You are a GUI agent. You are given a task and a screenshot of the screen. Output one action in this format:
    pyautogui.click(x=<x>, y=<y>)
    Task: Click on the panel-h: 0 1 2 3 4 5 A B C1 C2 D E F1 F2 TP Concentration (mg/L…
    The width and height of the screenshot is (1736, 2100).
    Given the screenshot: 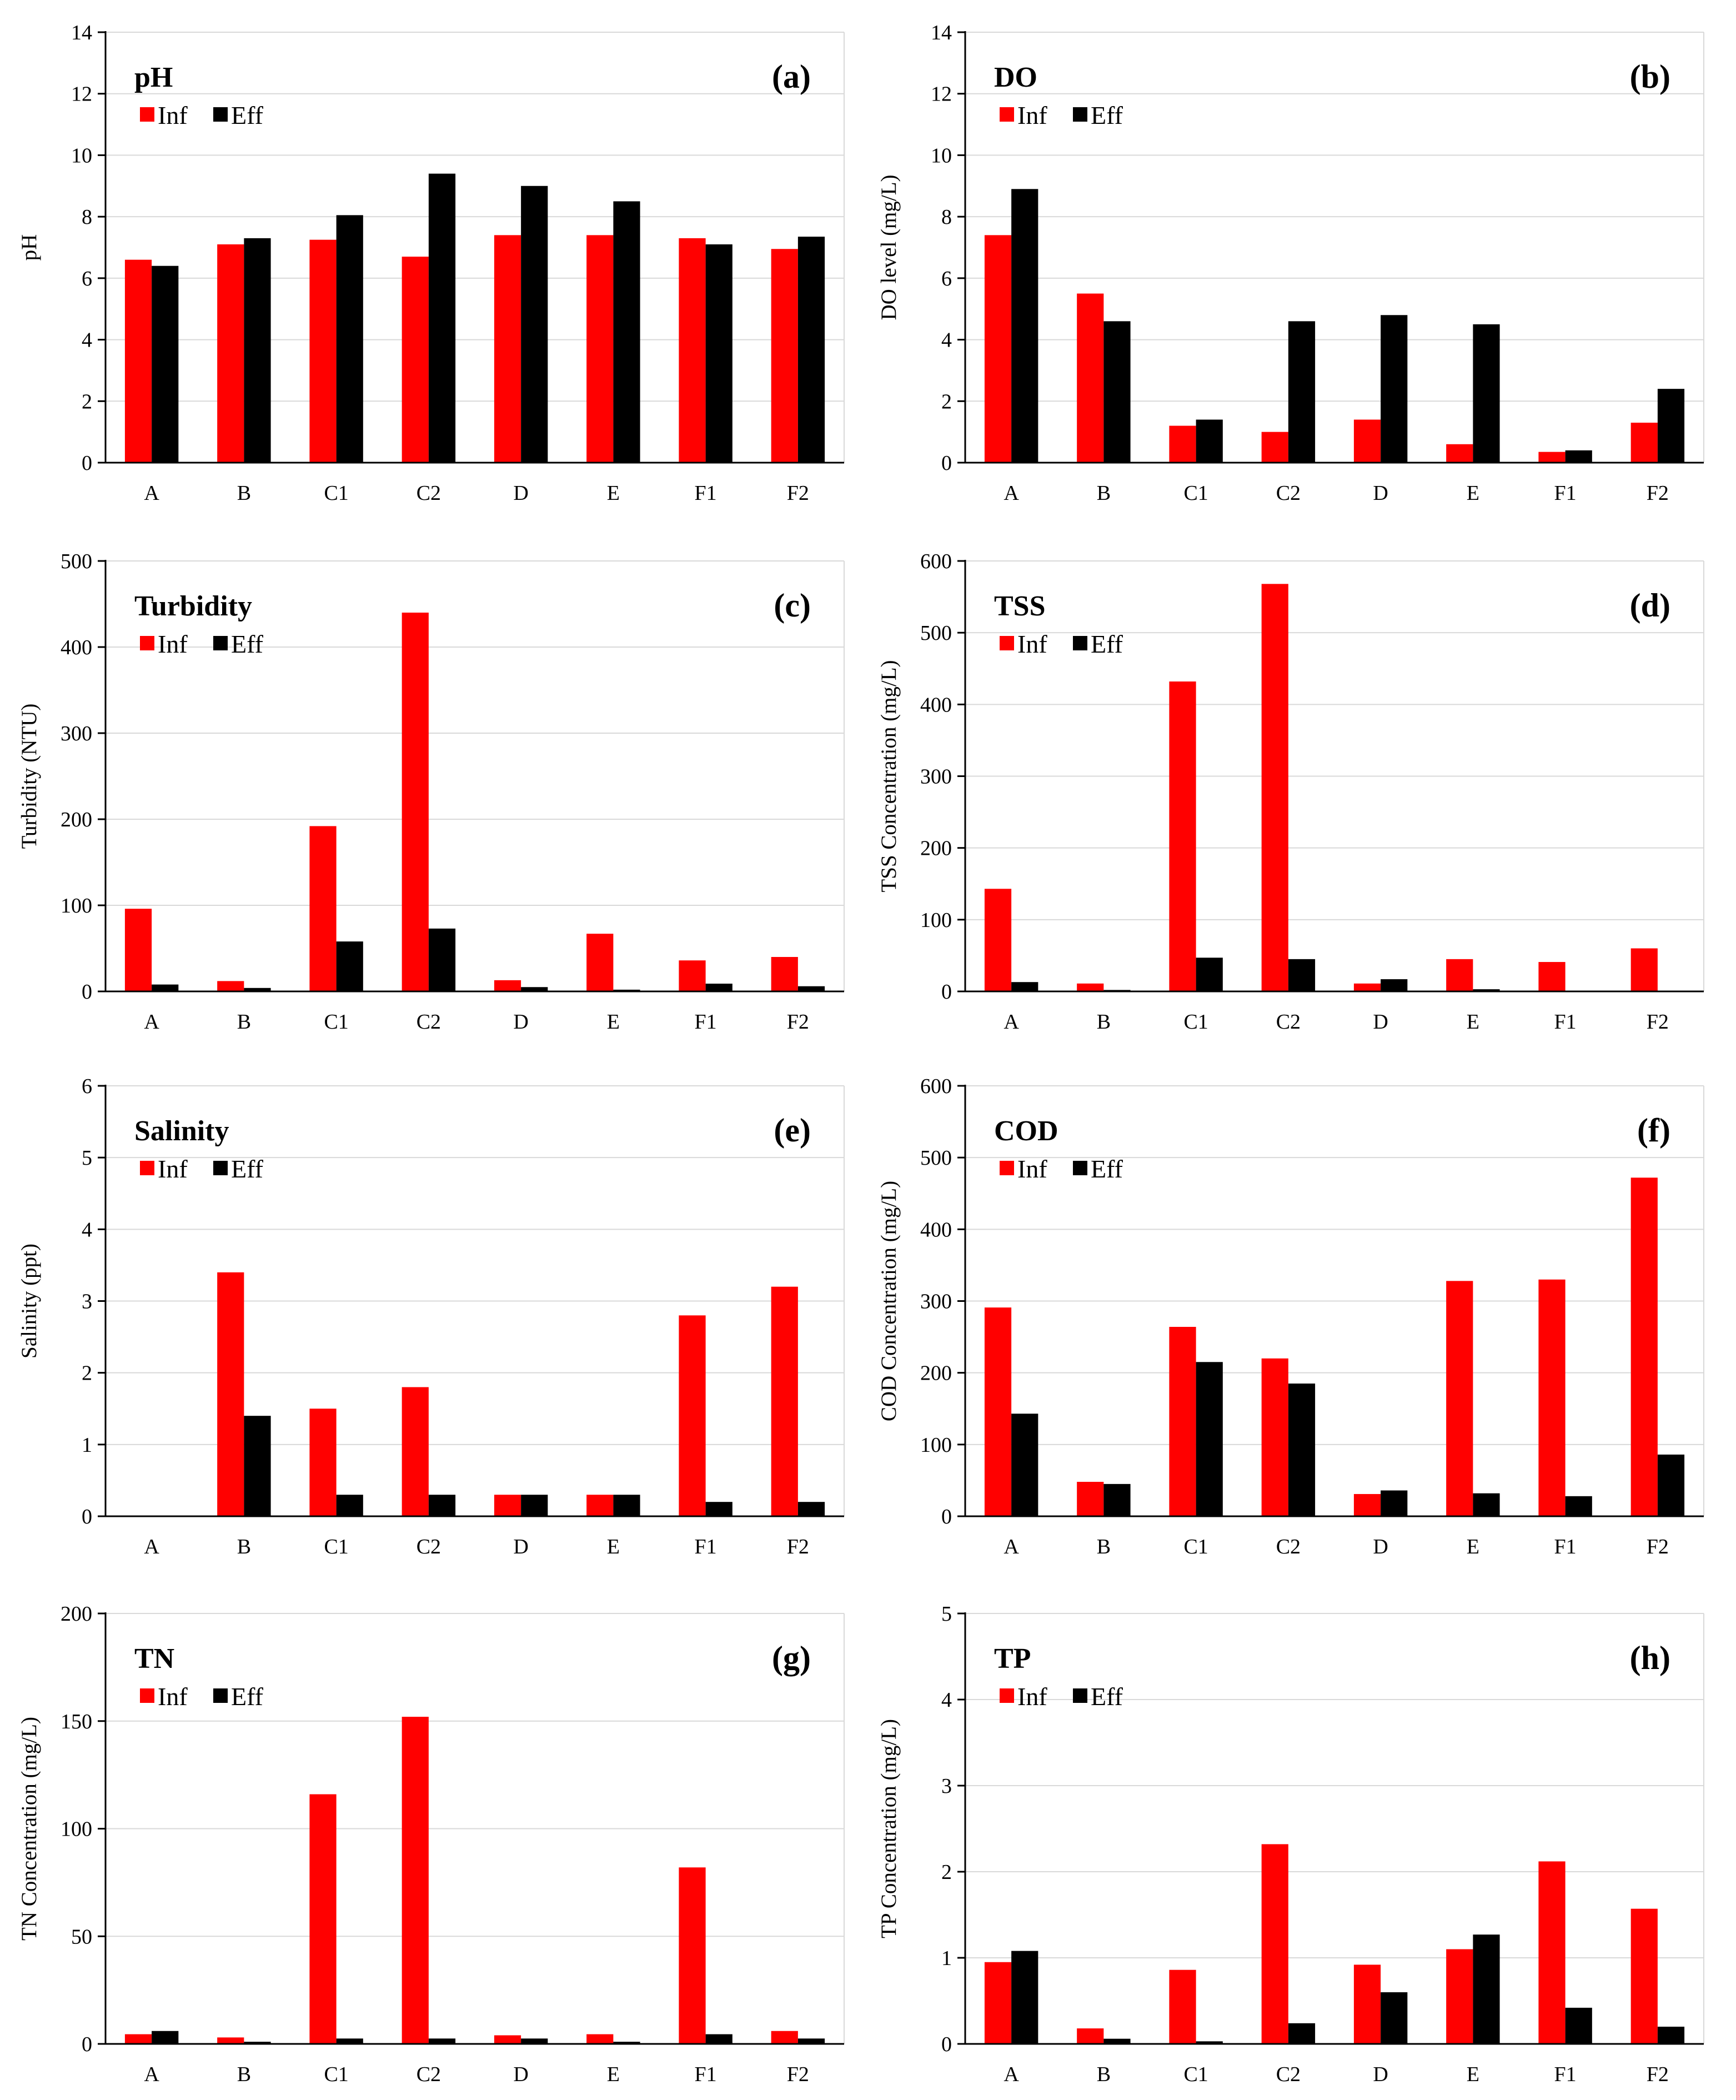 What is the action you would take?
    pyautogui.click(x=1290, y=1844)
    